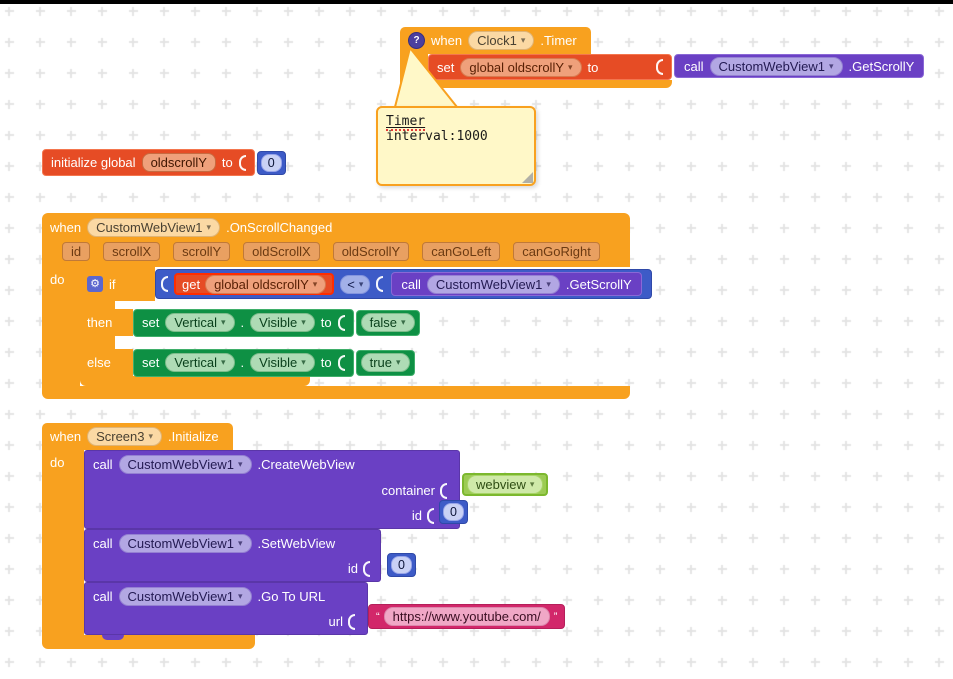 The image size is (953, 679). I want to click on block-get-global-oldscrolly: get global oldscrollY ▾, so click(254, 284).